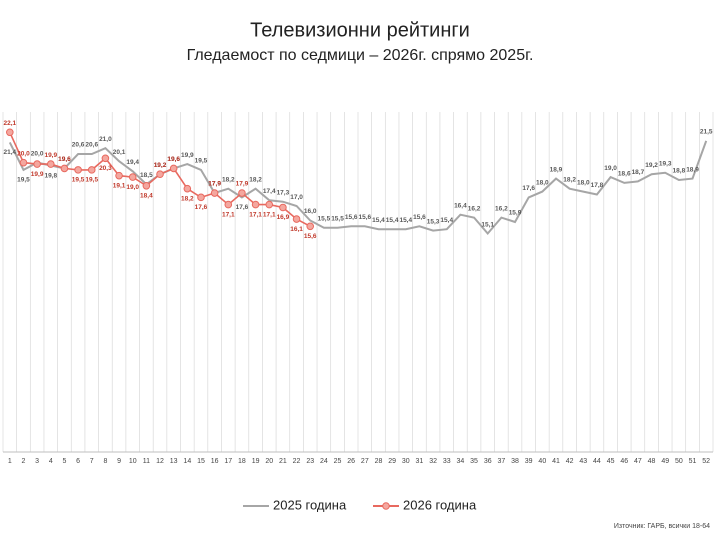  Describe the element at coordinates (501, 461) in the screenshot. I see `x-tick-label: 37` at that location.